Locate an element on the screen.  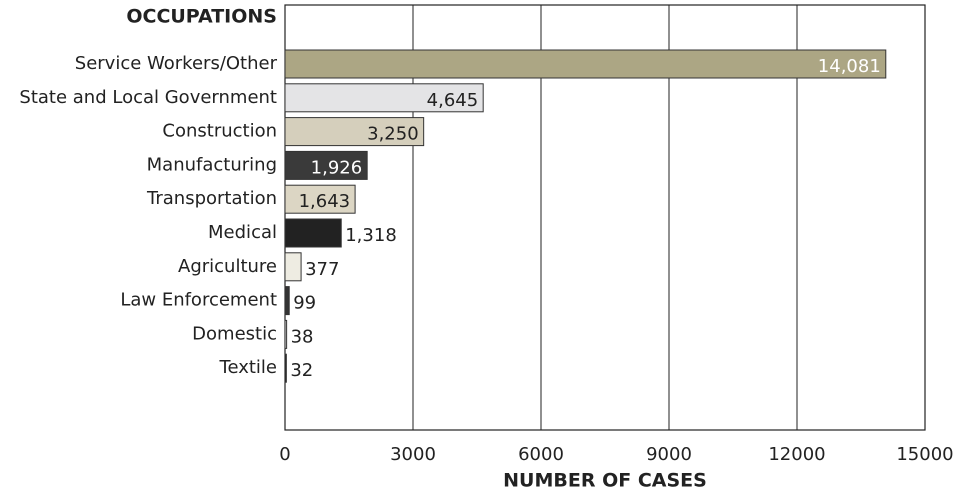
y-tick-label: State and Local Government is located at coordinates (148, 97).